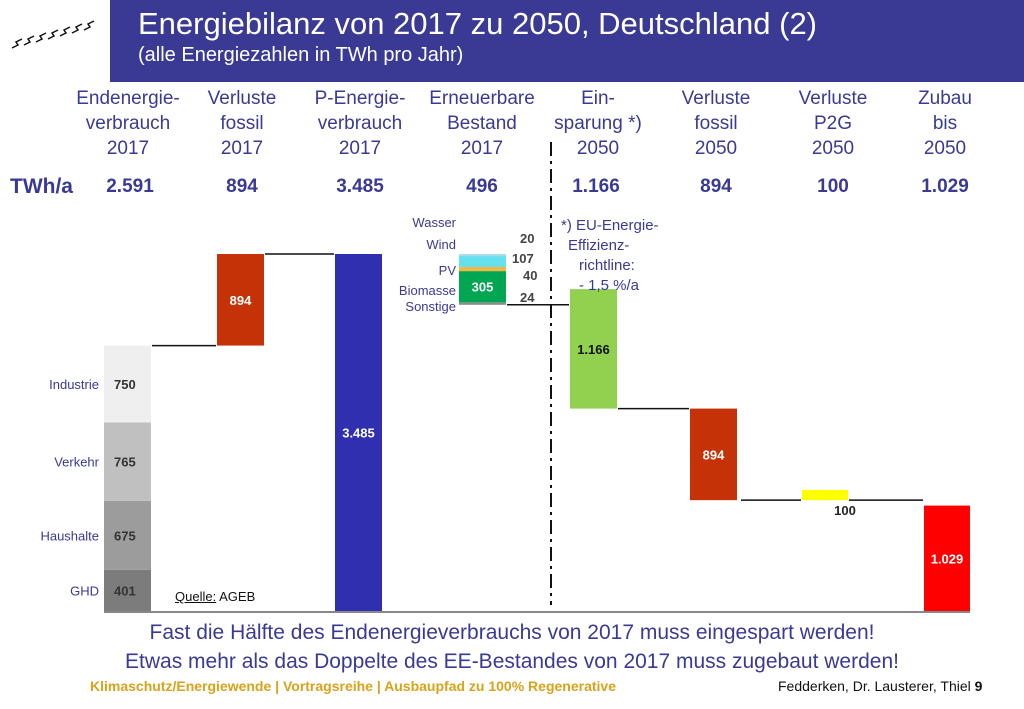 The height and width of the screenshot is (709, 1024). I want to click on annotation-line-3: - 1,5 %/a, so click(609, 285).